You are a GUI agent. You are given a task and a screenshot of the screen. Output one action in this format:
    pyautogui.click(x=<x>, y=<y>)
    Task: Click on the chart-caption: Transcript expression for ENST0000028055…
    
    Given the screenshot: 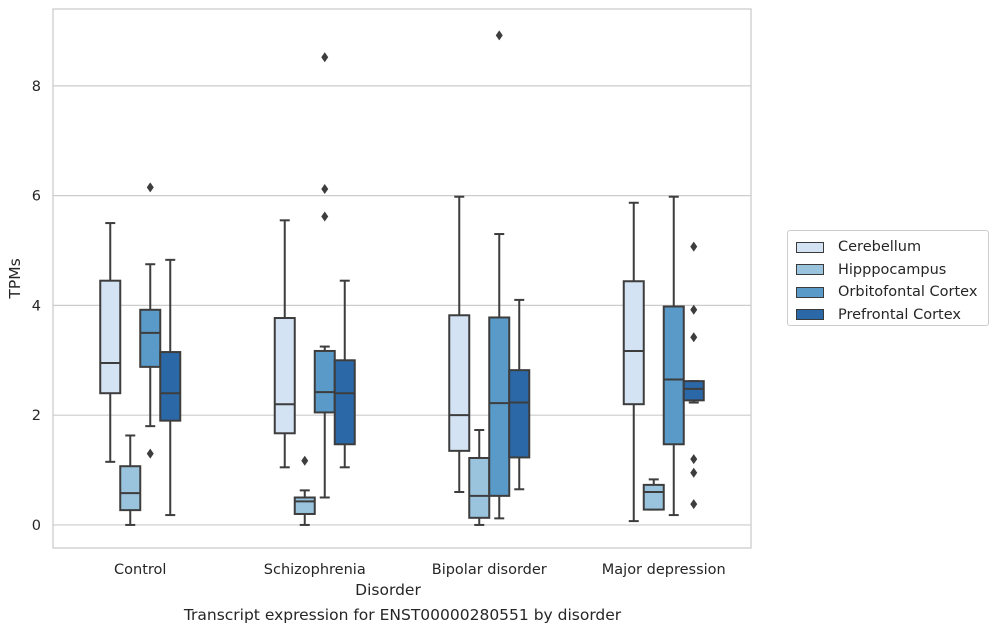 What is the action you would take?
    pyautogui.click(x=402, y=615)
    